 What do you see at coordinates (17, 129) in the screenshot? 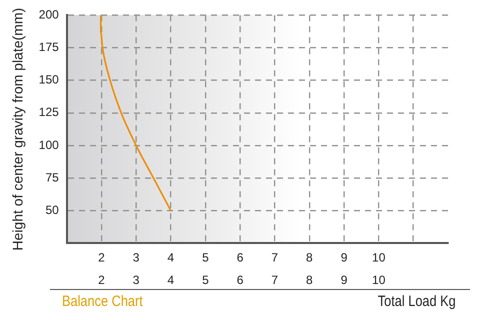
I see `y-axis-title: Height of center gravity from plate(mm)` at bounding box center [17, 129].